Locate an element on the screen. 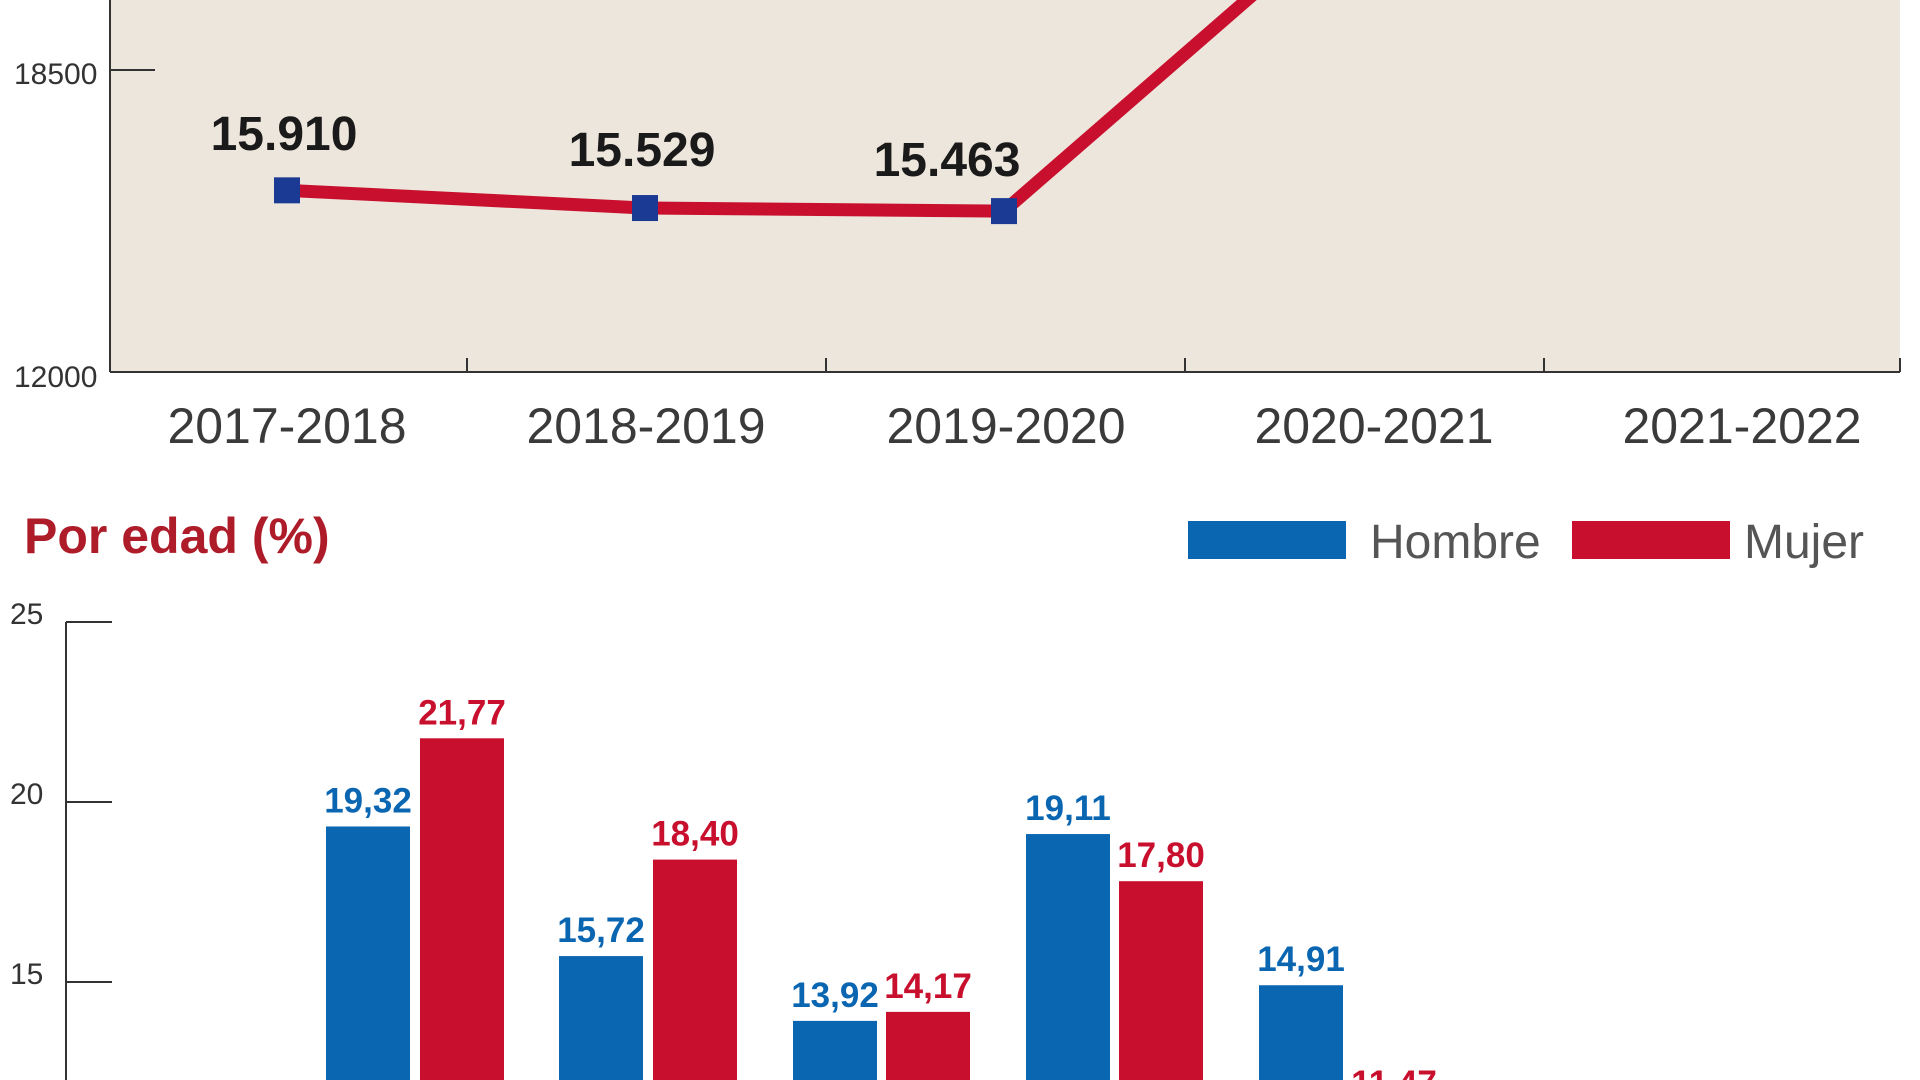 This screenshot has height=1080, width=1920. line-ytick-label: 18500 is located at coordinates (55, 74).